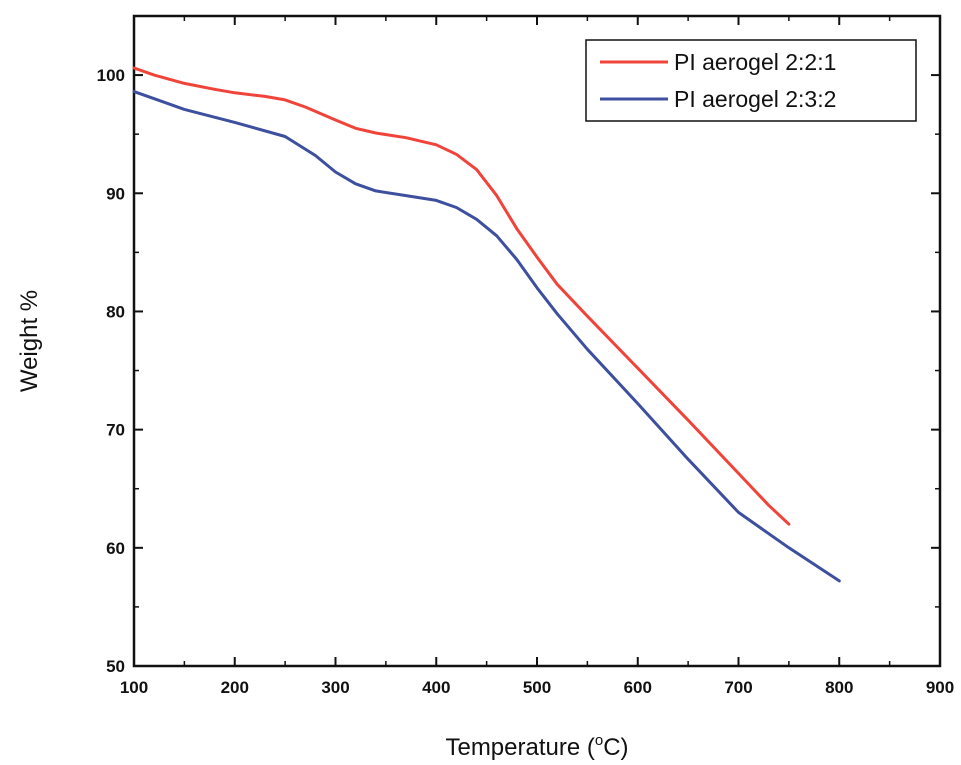 The image size is (961, 765). Describe the element at coordinates (519, 747) in the screenshot. I see `x-axis-title-prefix: Temperature (` at that location.